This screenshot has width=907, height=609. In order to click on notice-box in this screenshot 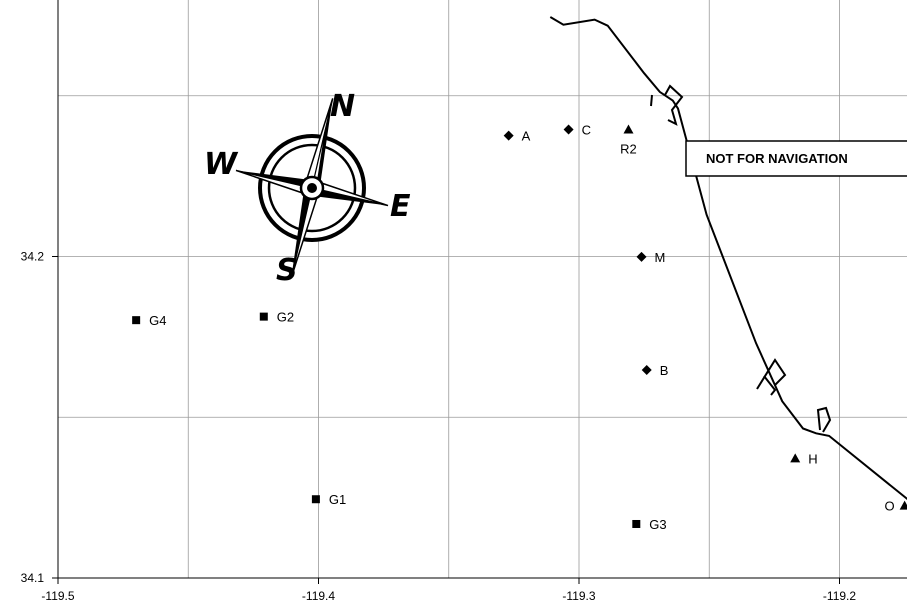, I will do `click(796, 158)`.